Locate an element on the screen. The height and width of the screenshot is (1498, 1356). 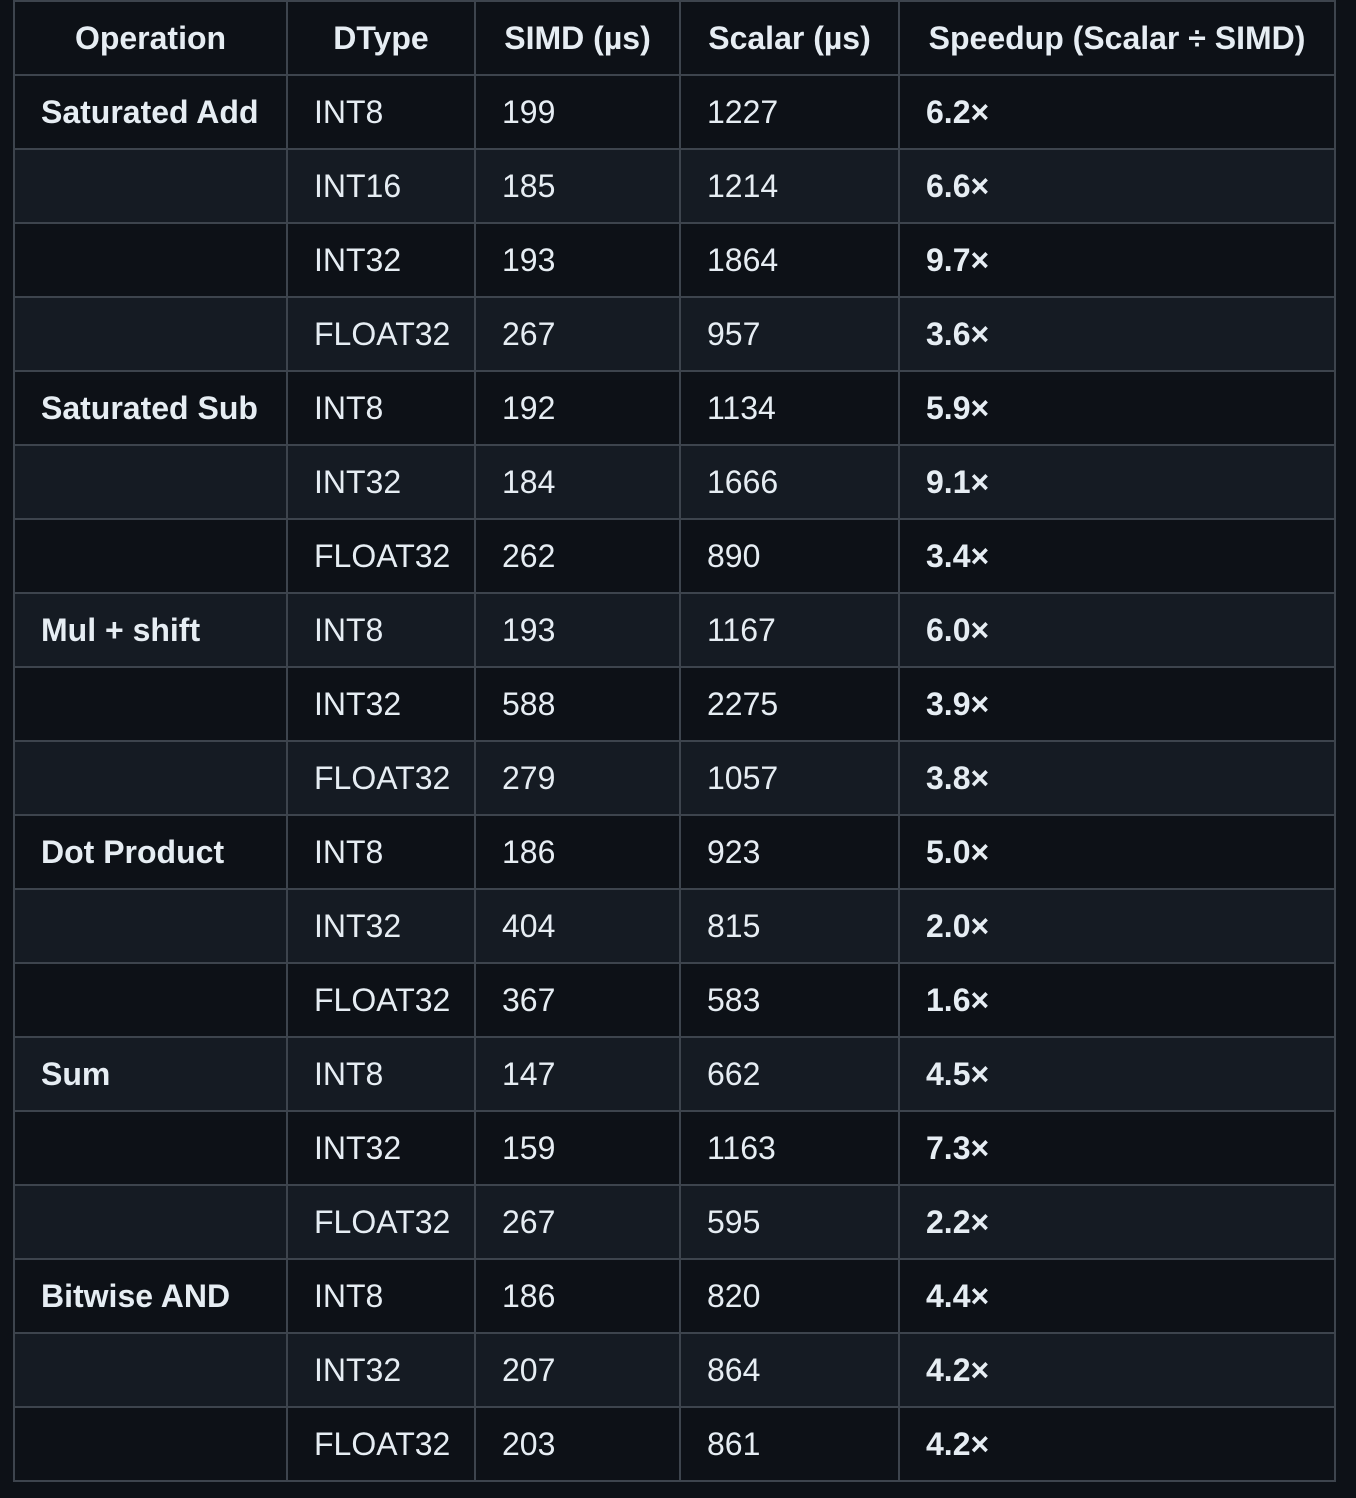
table-row: INT32 404 815 2.0× is located at coordinates (674, 926).